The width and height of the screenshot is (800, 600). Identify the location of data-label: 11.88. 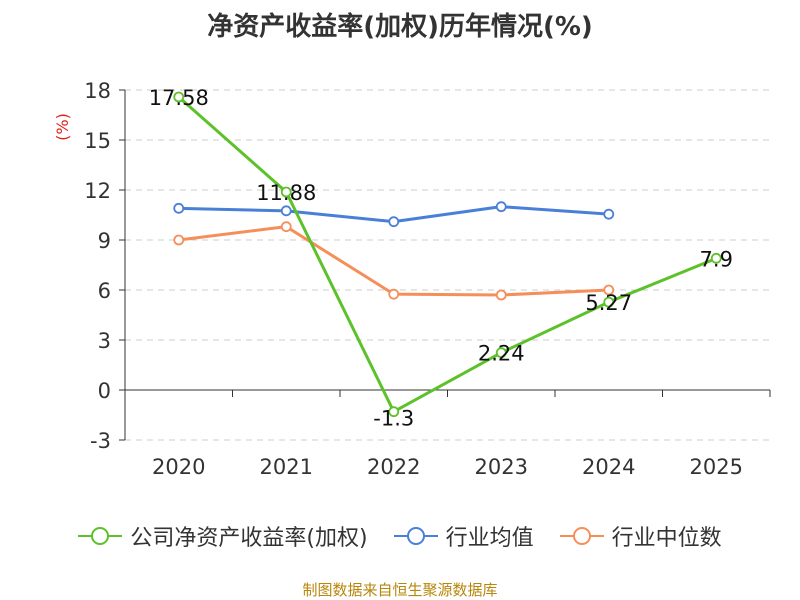
(286, 193).